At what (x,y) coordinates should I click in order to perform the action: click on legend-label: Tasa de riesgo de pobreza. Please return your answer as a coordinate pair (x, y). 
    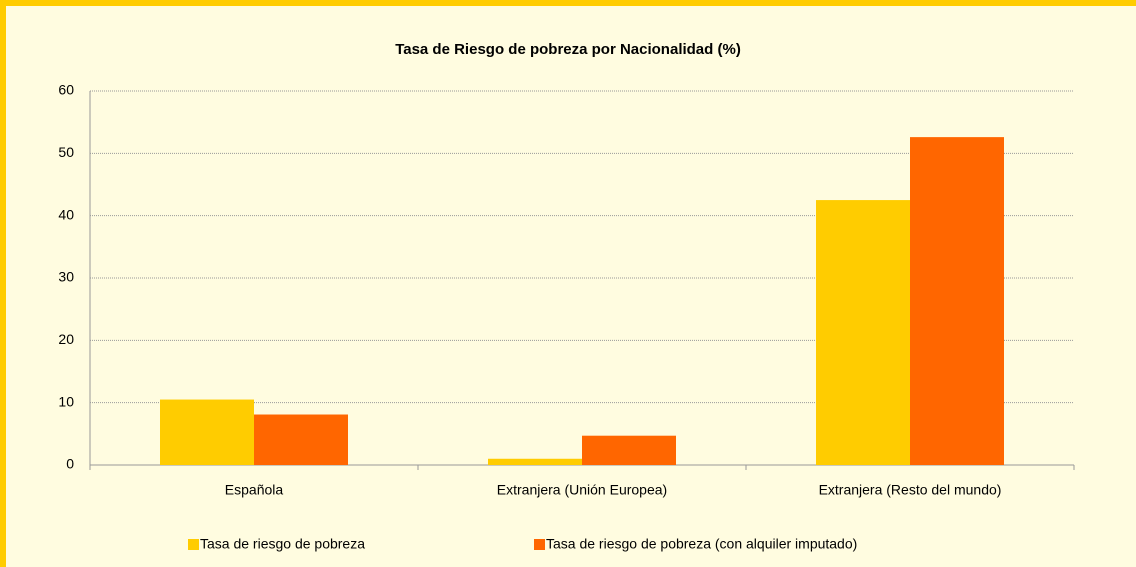
    Looking at the image, I should click on (282, 544).